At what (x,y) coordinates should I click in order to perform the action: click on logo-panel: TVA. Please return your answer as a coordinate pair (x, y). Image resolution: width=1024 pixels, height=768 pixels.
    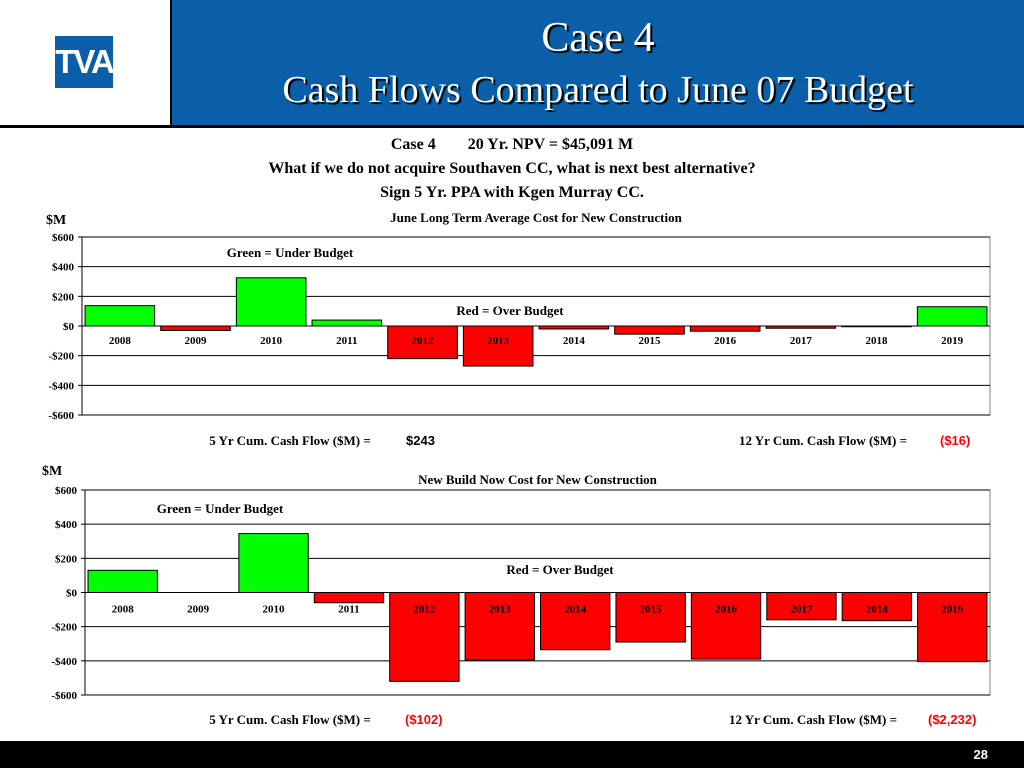
    Looking at the image, I should click on (86, 62).